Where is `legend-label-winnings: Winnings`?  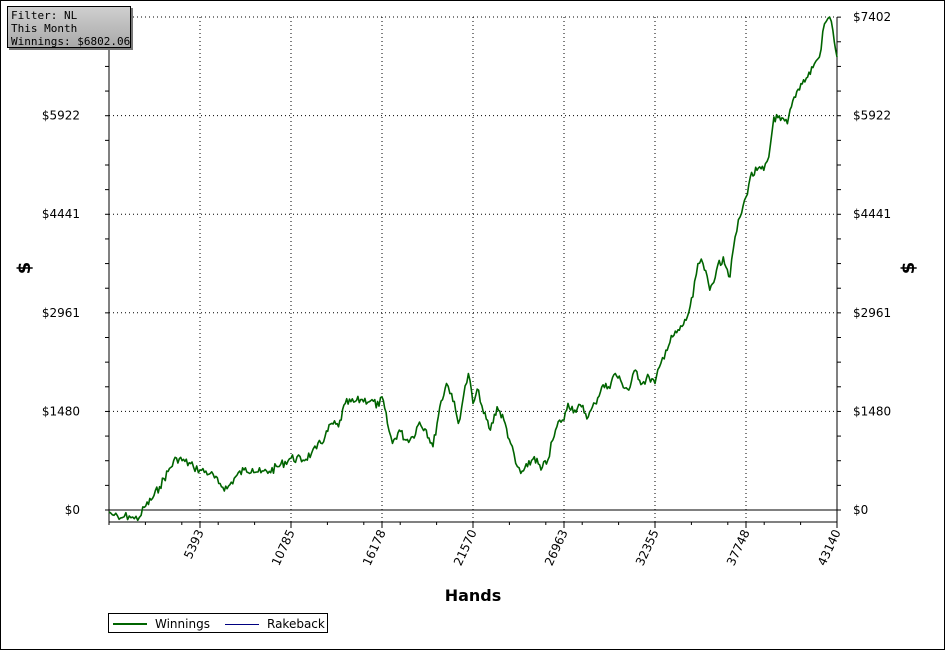
legend-label-winnings: Winnings is located at coordinates (182, 624).